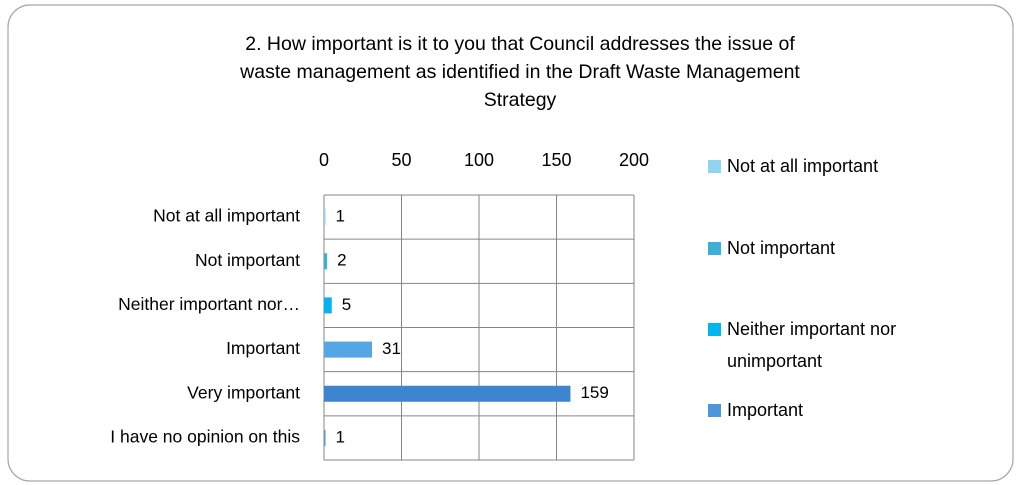  What do you see at coordinates (243, 392) in the screenshot?
I see `y-tick-label: Very important` at bounding box center [243, 392].